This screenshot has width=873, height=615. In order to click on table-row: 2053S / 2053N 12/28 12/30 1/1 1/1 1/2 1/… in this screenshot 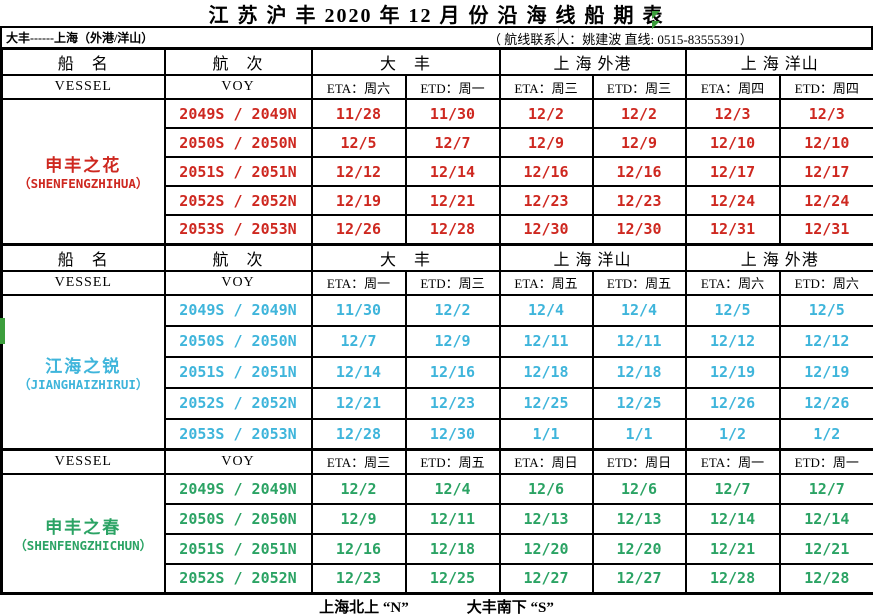, I will do `click(437, 434)`.